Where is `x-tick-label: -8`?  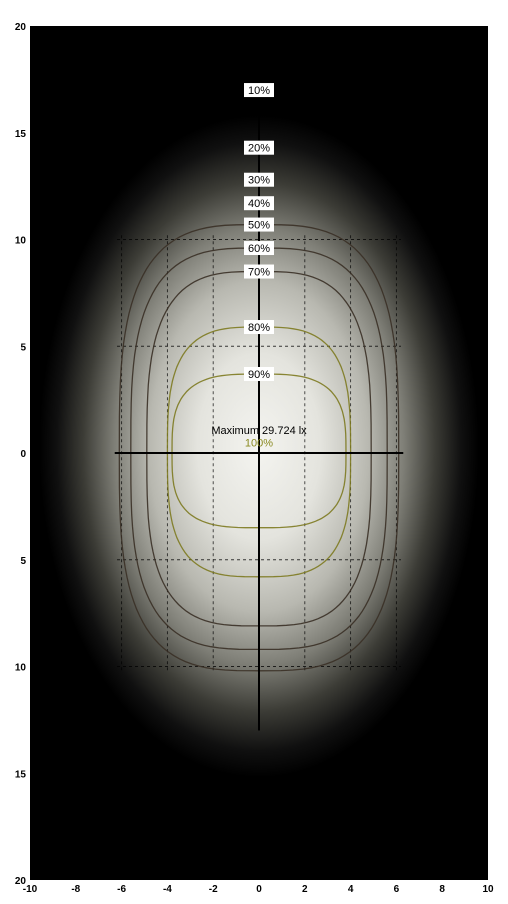
x-tick-label: -8 is located at coordinates (75, 889).